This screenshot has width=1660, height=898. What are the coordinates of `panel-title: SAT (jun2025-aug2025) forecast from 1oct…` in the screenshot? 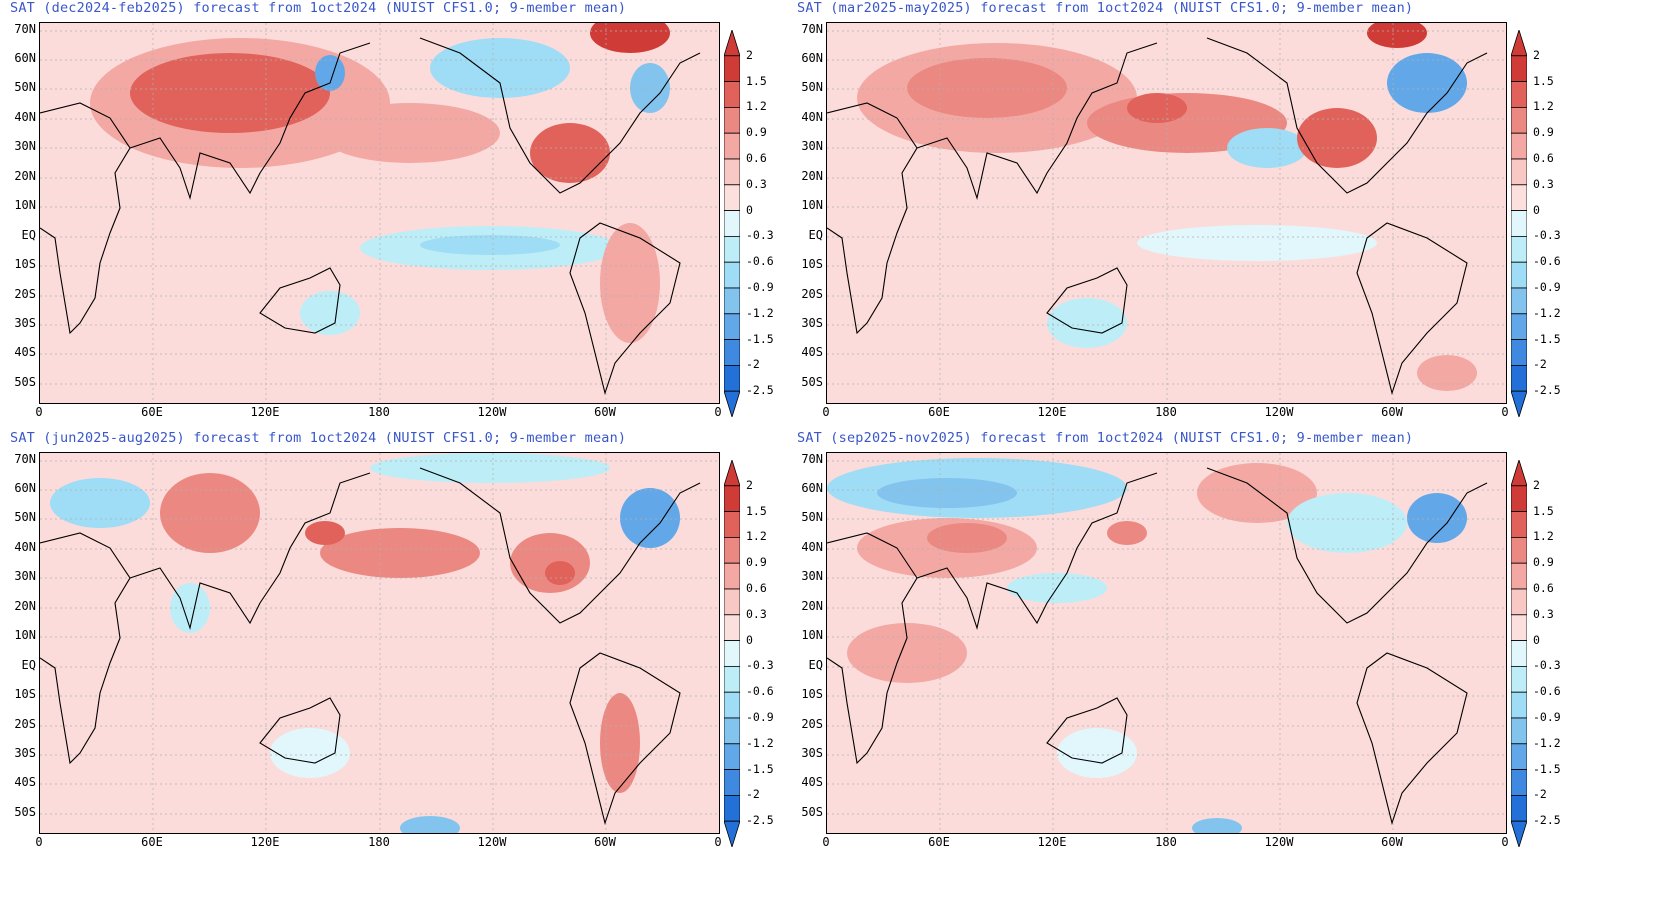 It's located at (318, 438).